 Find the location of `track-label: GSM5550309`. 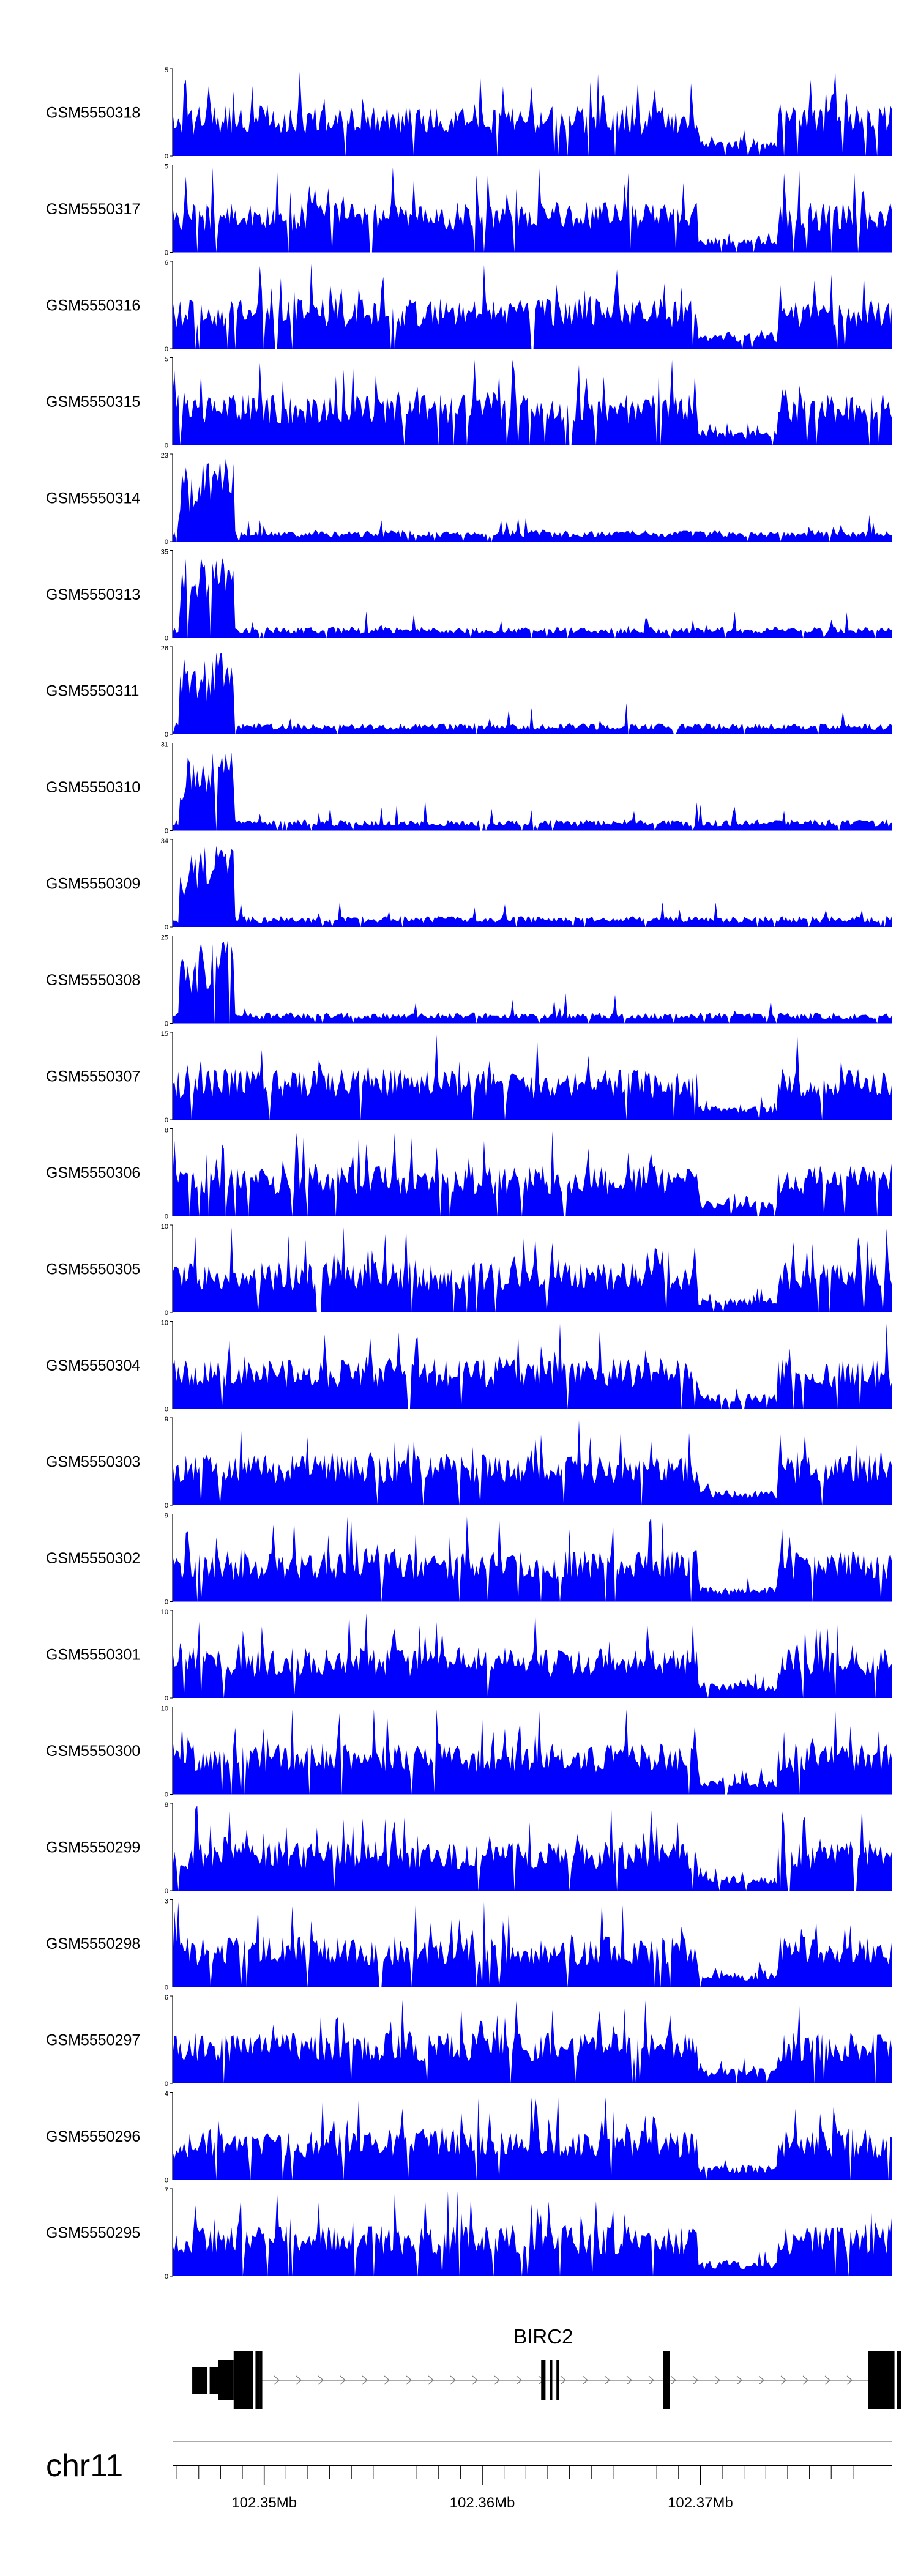

track-label: GSM5550309 is located at coordinates (93, 885).